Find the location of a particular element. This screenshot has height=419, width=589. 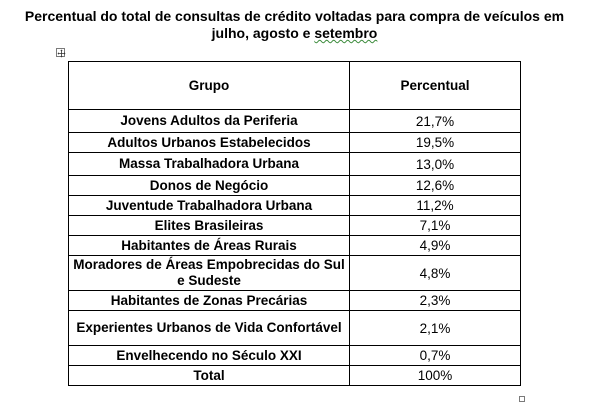

table-total-row: Total 100% is located at coordinates (294, 375).